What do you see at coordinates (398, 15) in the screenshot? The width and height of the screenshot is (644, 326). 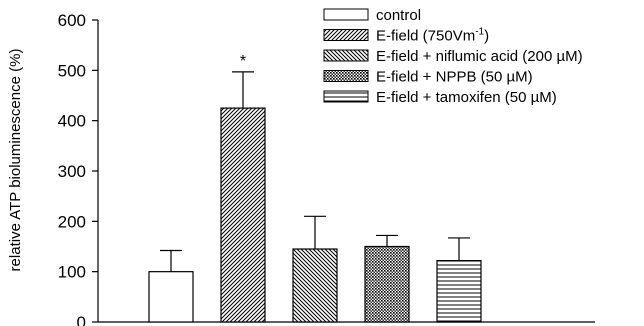 I see `legend-label-1: control` at bounding box center [398, 15].